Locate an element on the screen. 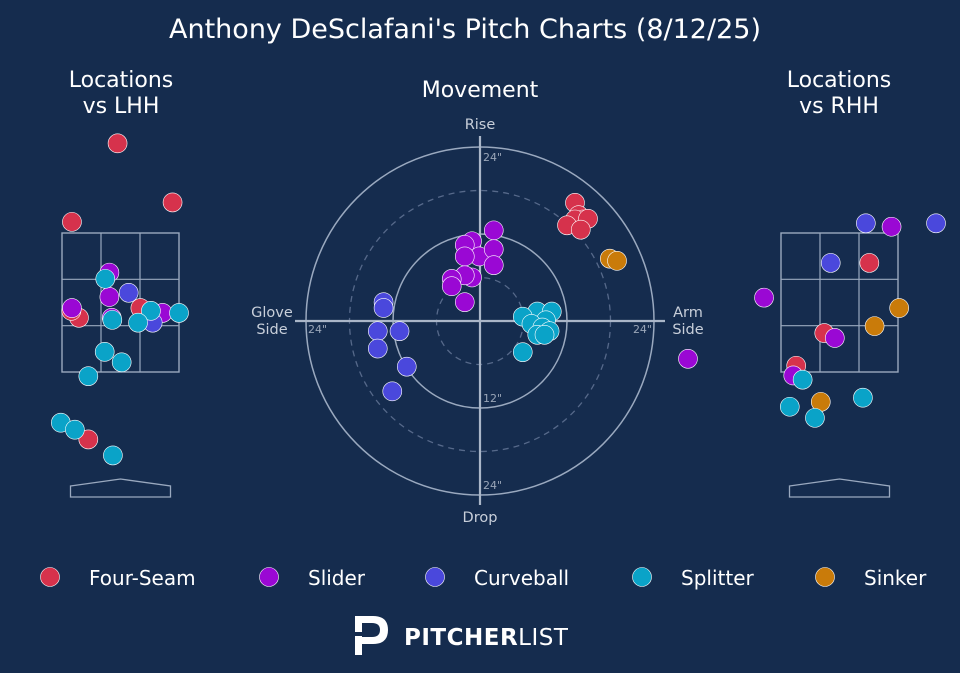 Image resolution: width=960 pixels, height=673 pixels. legend-item-sinker: Sinker is located at coordinates (871, 578).